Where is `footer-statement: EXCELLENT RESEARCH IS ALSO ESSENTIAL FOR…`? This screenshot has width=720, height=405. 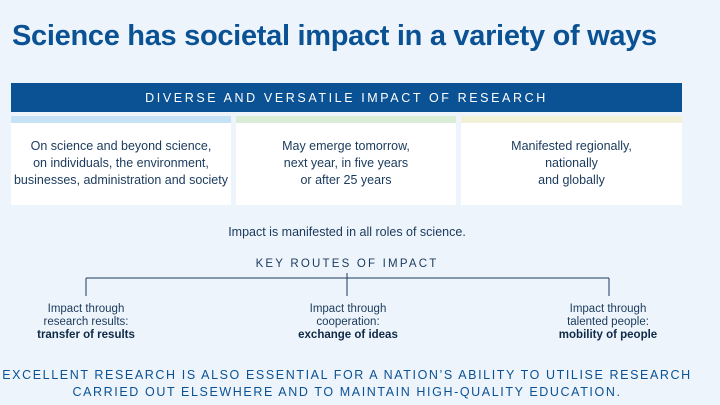
footer-statement: EXCELLENT RESEARCH IS ALSO ESSENTIAL FOR… is located at coordinates (347, 384).